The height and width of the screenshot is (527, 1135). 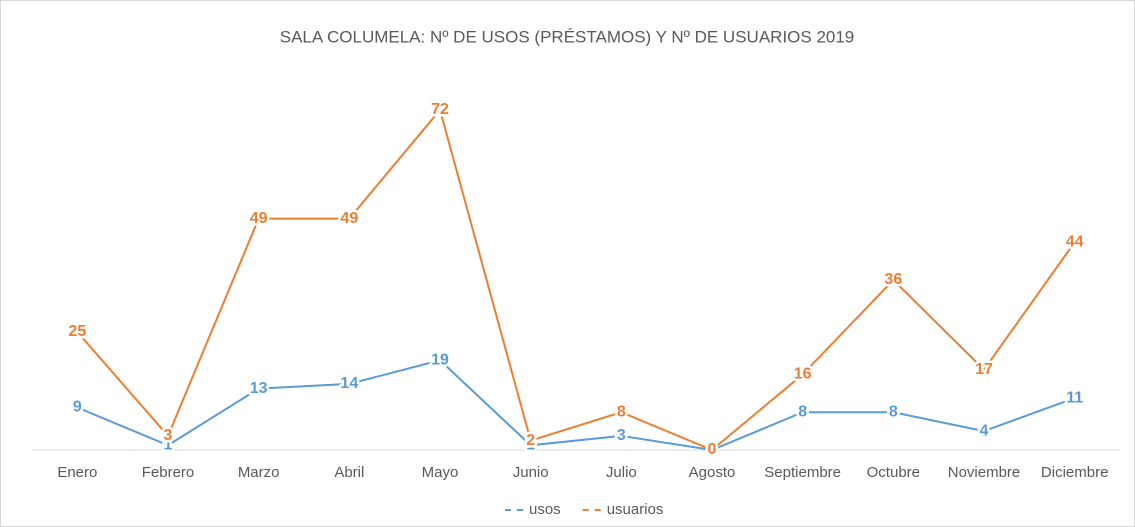 What do you see at coordinates (168, 472) in the screenshot?
I see `x-tick-label: Febrero` at bounding box center [168, 472].